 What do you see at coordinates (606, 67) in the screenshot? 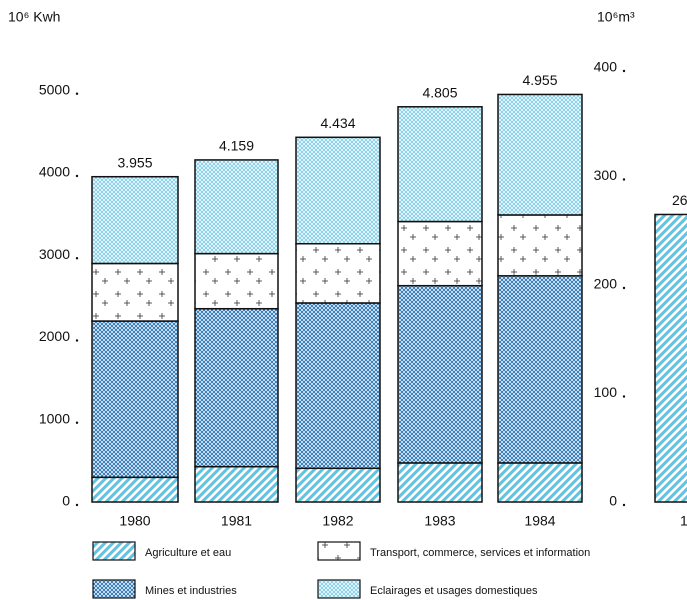
I see `y-tick-label: 400` at bounding box center [606, 67].